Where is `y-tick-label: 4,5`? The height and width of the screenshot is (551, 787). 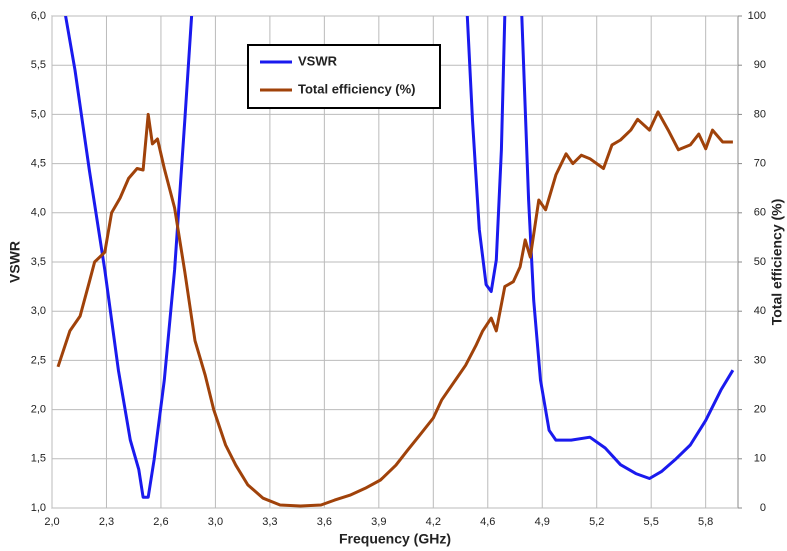
y-tick-label: 4,5 is located at coordinates (38, 164).